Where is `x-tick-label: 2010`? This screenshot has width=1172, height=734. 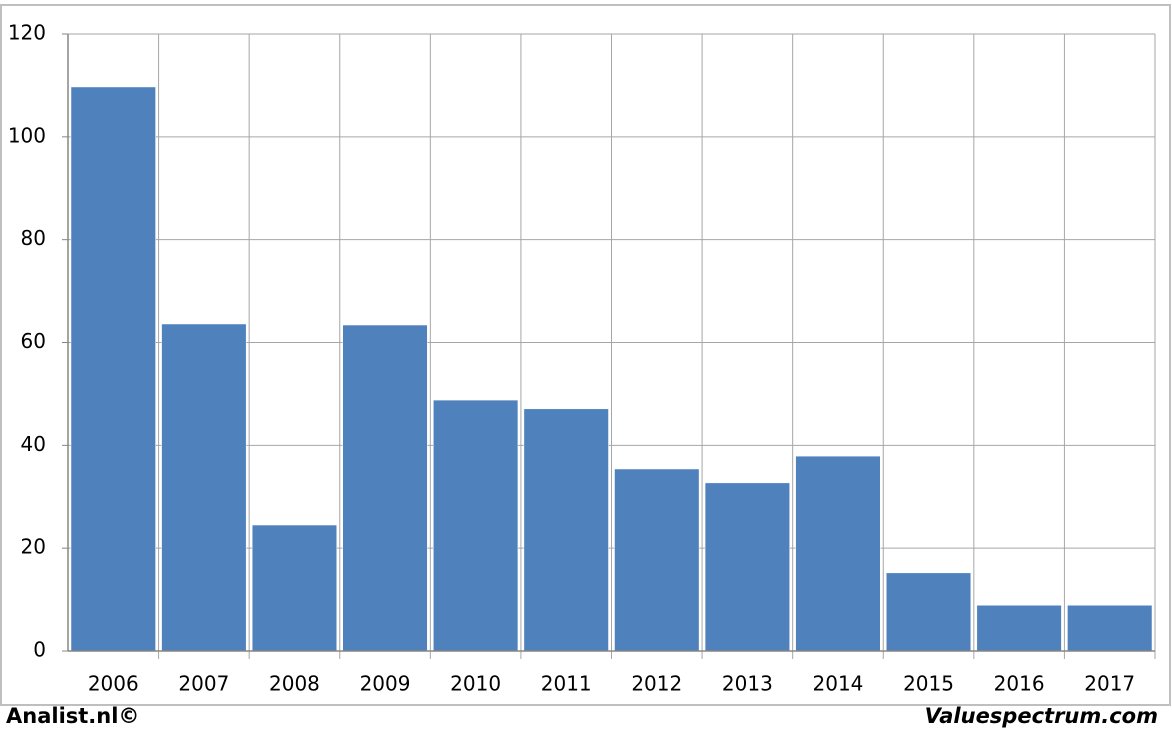 x-tick-label: 2010 is located at coordinates (475, 684).